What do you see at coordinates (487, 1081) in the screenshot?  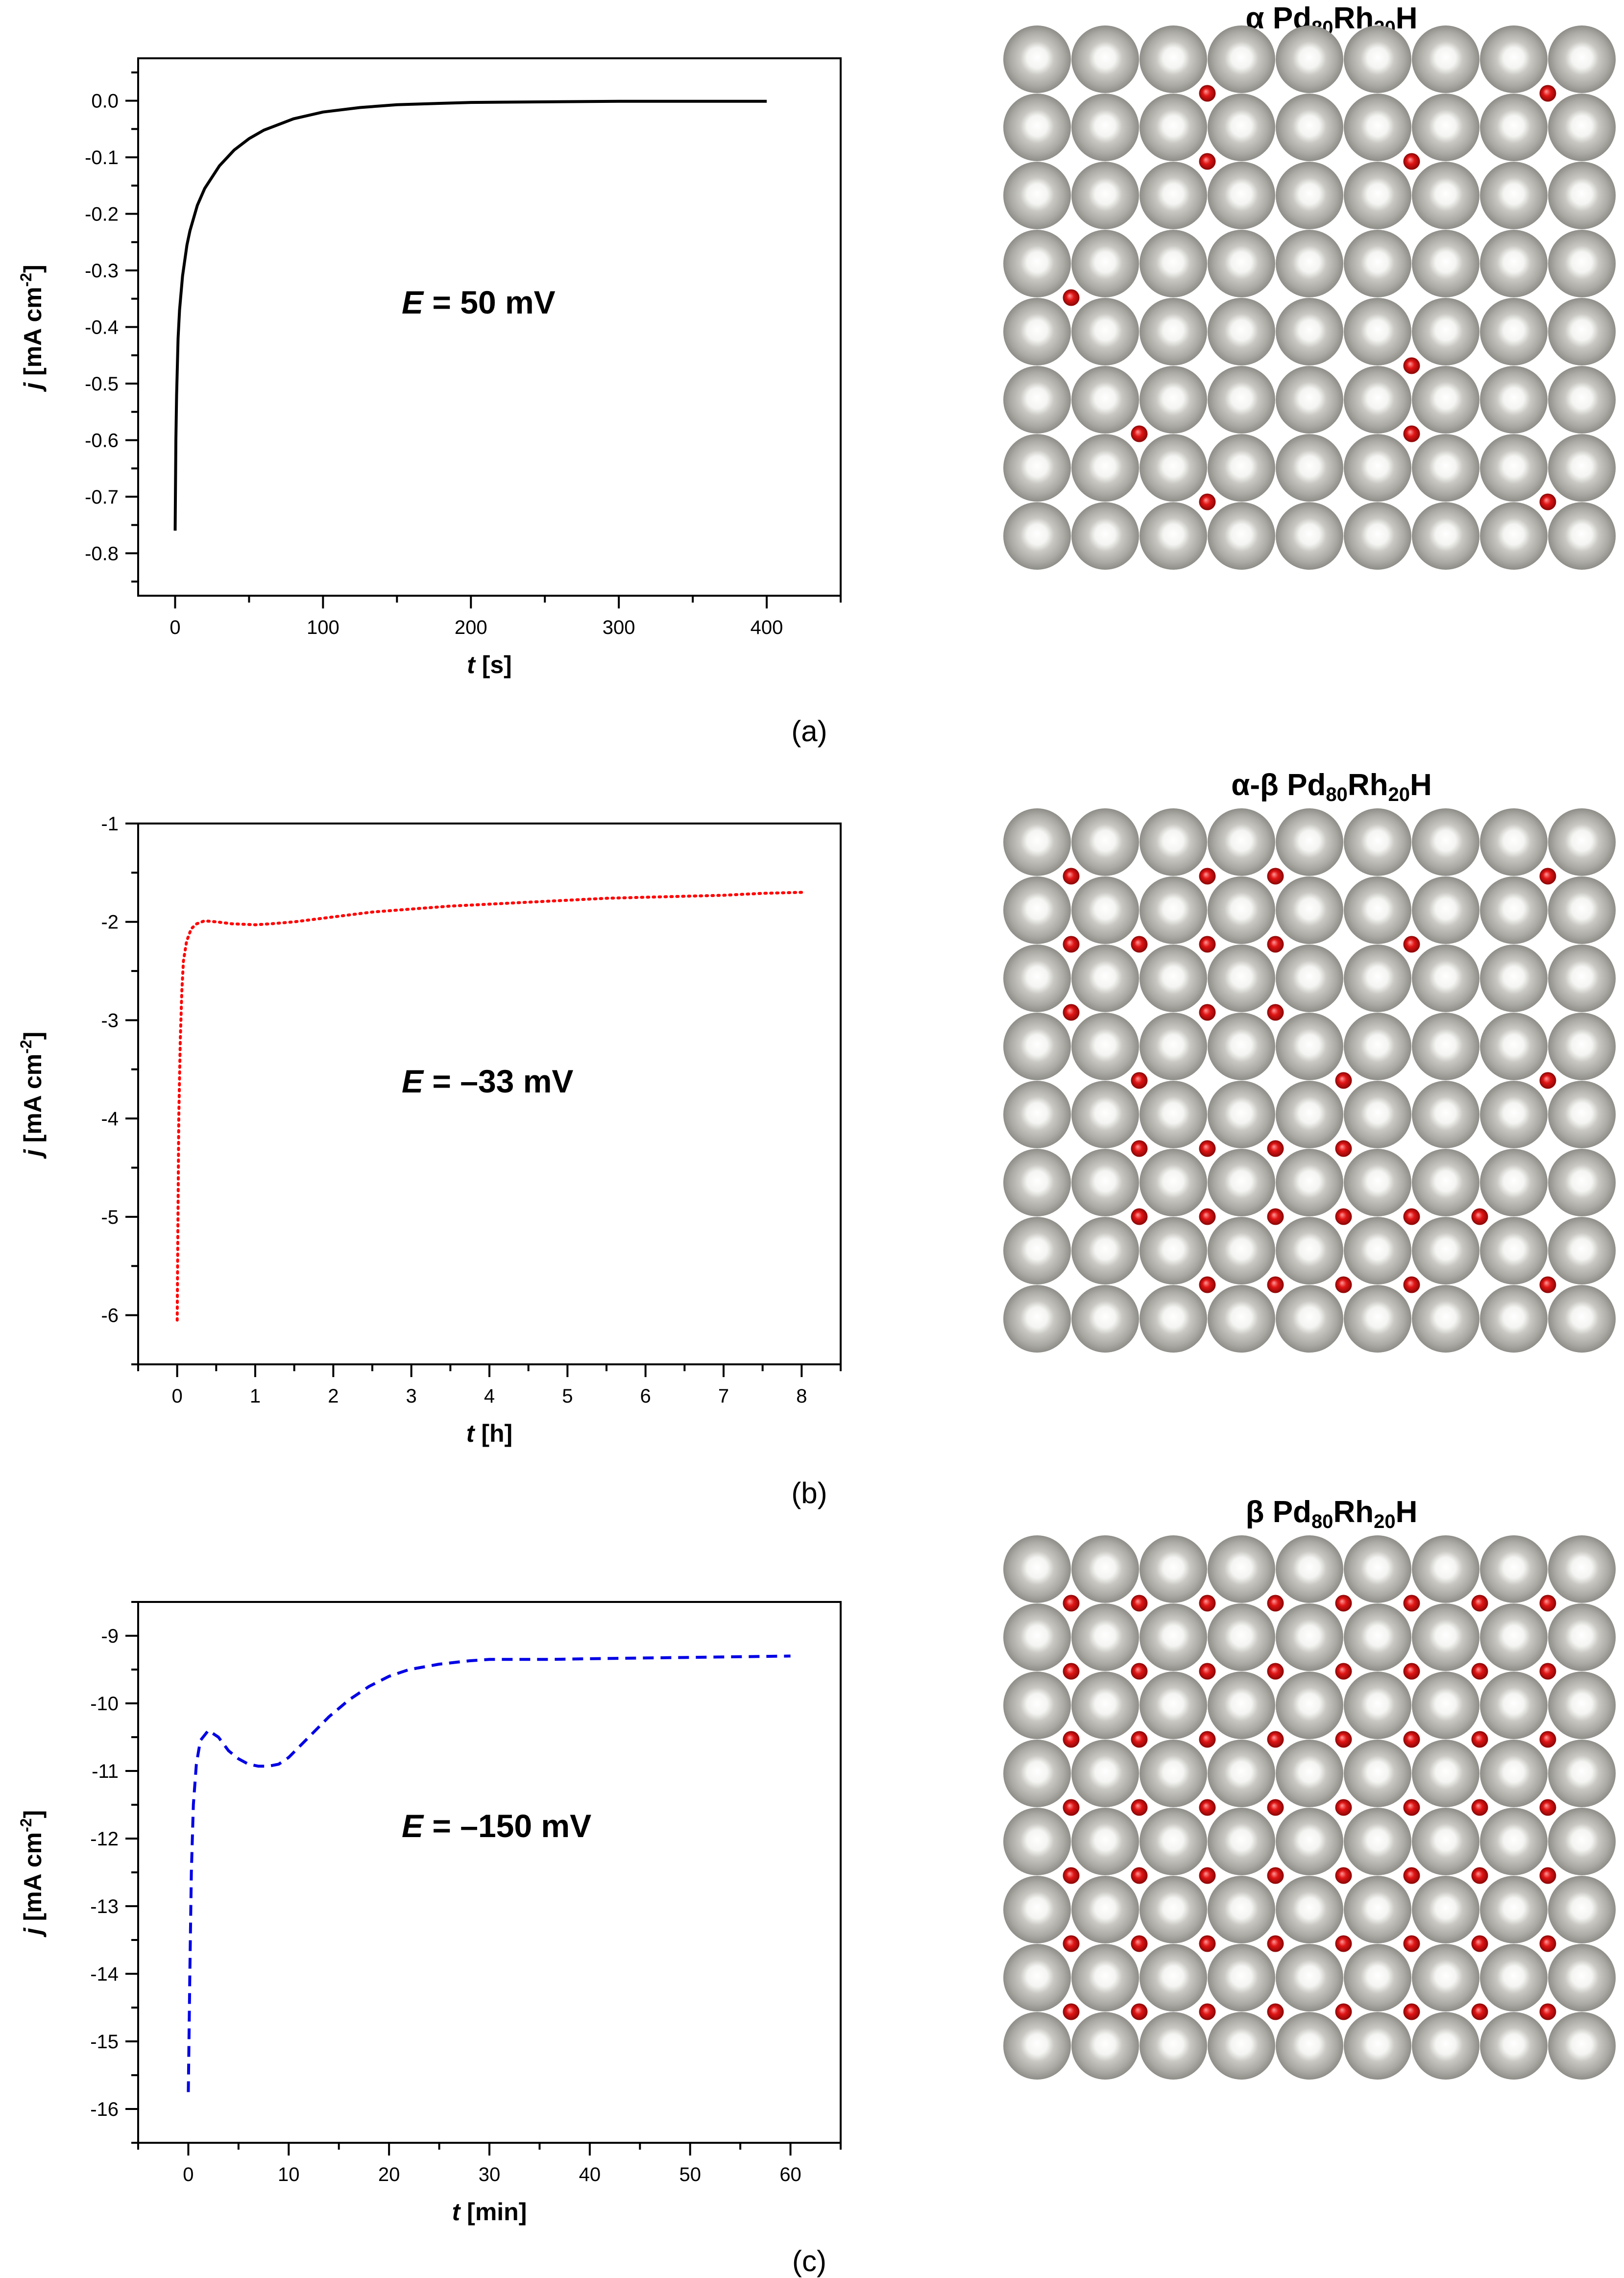 I see `potential-annotation: E = –33 mV` at bounding box center [487, 1081].